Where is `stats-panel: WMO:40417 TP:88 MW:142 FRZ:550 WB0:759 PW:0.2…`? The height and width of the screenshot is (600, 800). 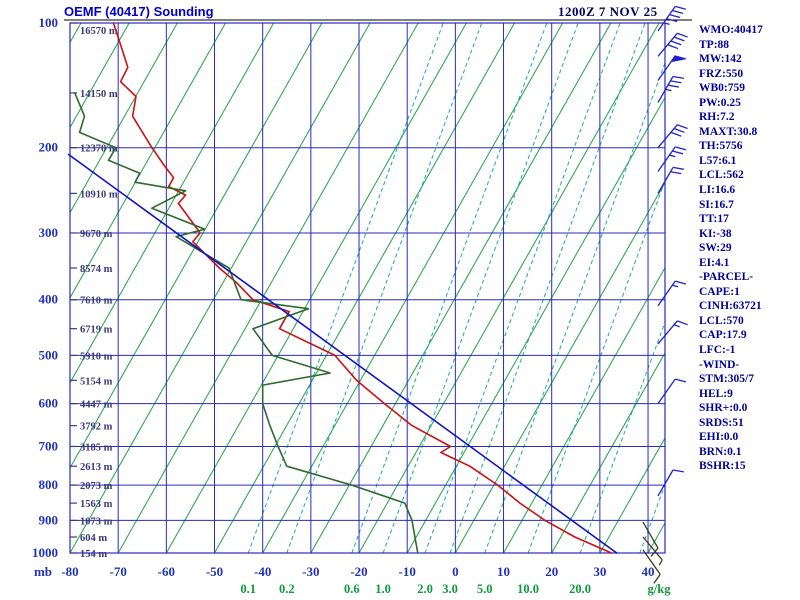
stats-panel: WMO:40417 TP:88 MW:142 FRZ:550 WB0:759 PW:0.2… is located at coordinates (731, 248).